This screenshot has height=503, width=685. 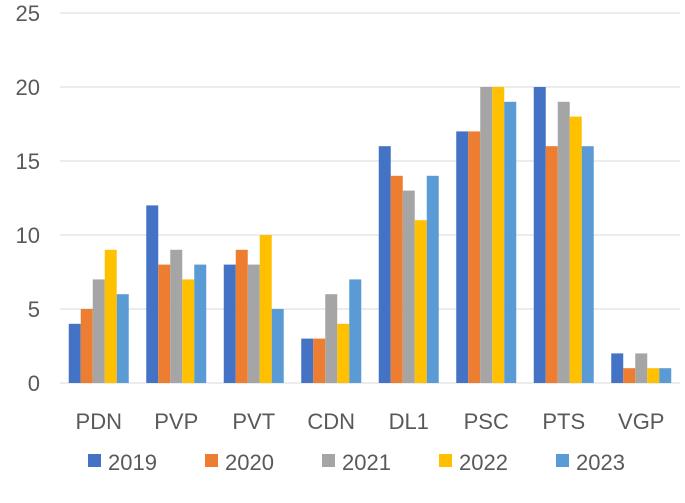 What do you see at coordinates (249, 462) in the screenshot?
I see `legend-label-2020: 2020` at bounding box center [249, 462].